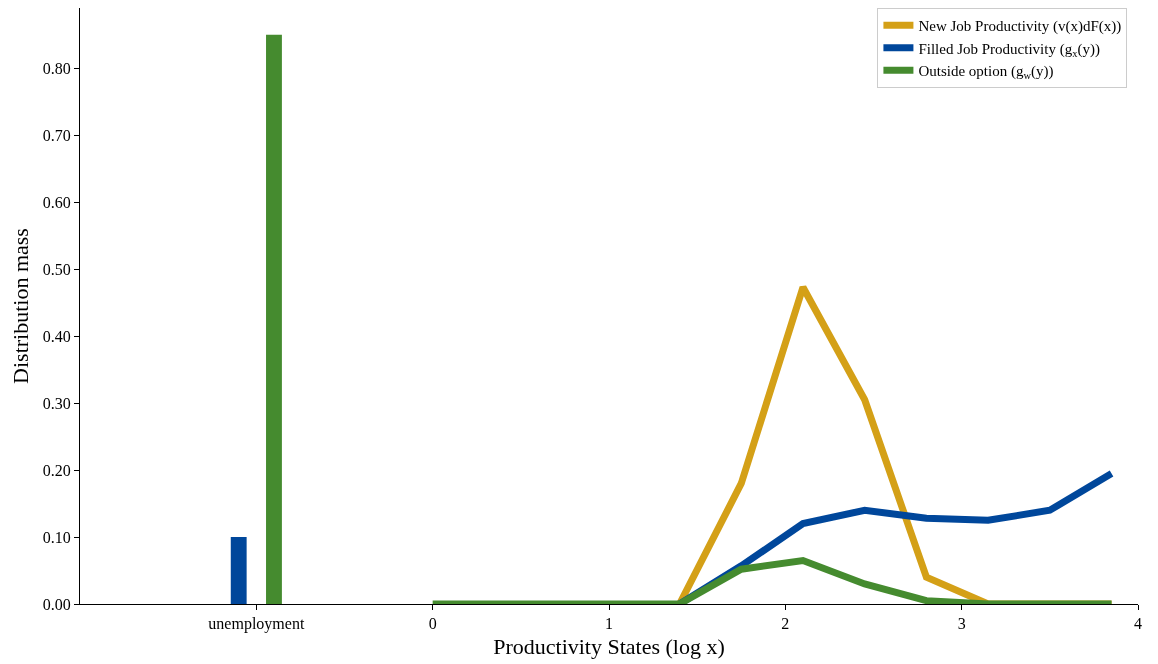 This screenshot has height=664, width=1158. What do you see at coordinates (56, 403) in the screenshot?
I see `y-tick-label: 0.30` at bounding box center [56, 403].